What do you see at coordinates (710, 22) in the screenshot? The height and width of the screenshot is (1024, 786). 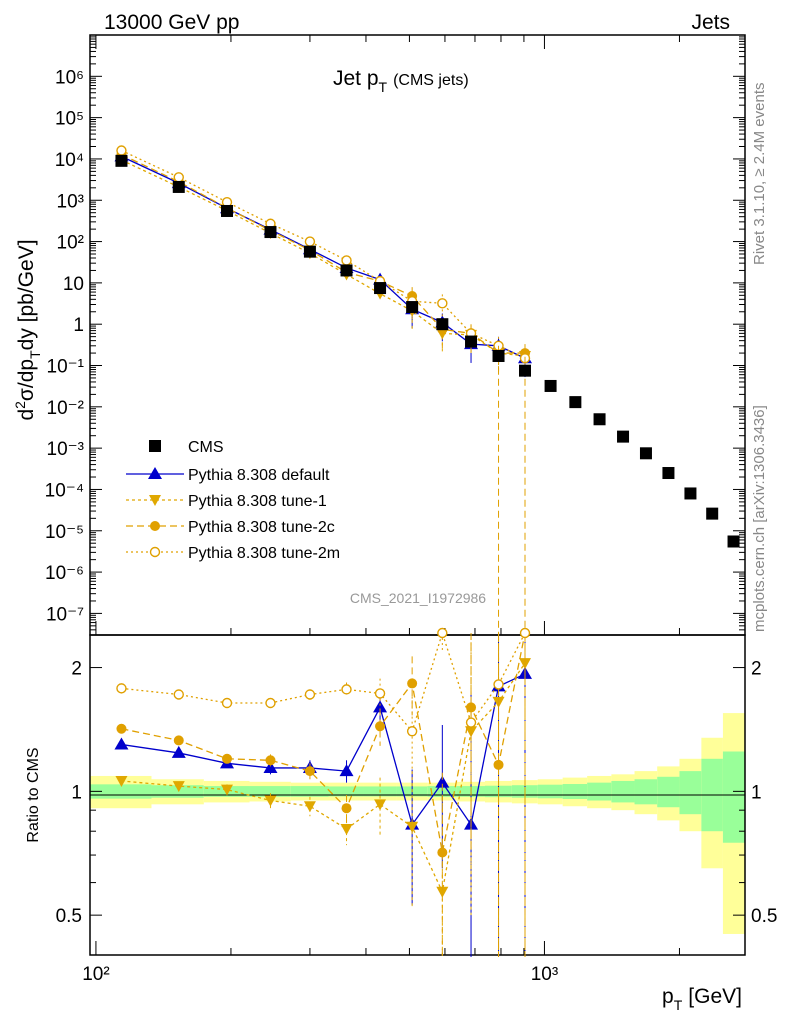 I see `analysis-label: Jets` at bounding box center [710, 22].